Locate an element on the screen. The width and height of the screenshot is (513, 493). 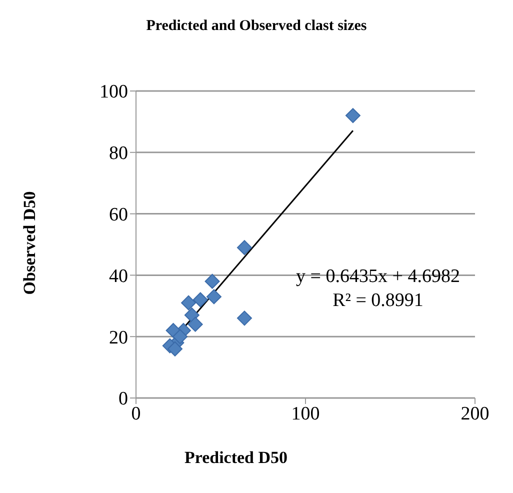
y-tick-label: 0 is located at coordinates (123, 399).